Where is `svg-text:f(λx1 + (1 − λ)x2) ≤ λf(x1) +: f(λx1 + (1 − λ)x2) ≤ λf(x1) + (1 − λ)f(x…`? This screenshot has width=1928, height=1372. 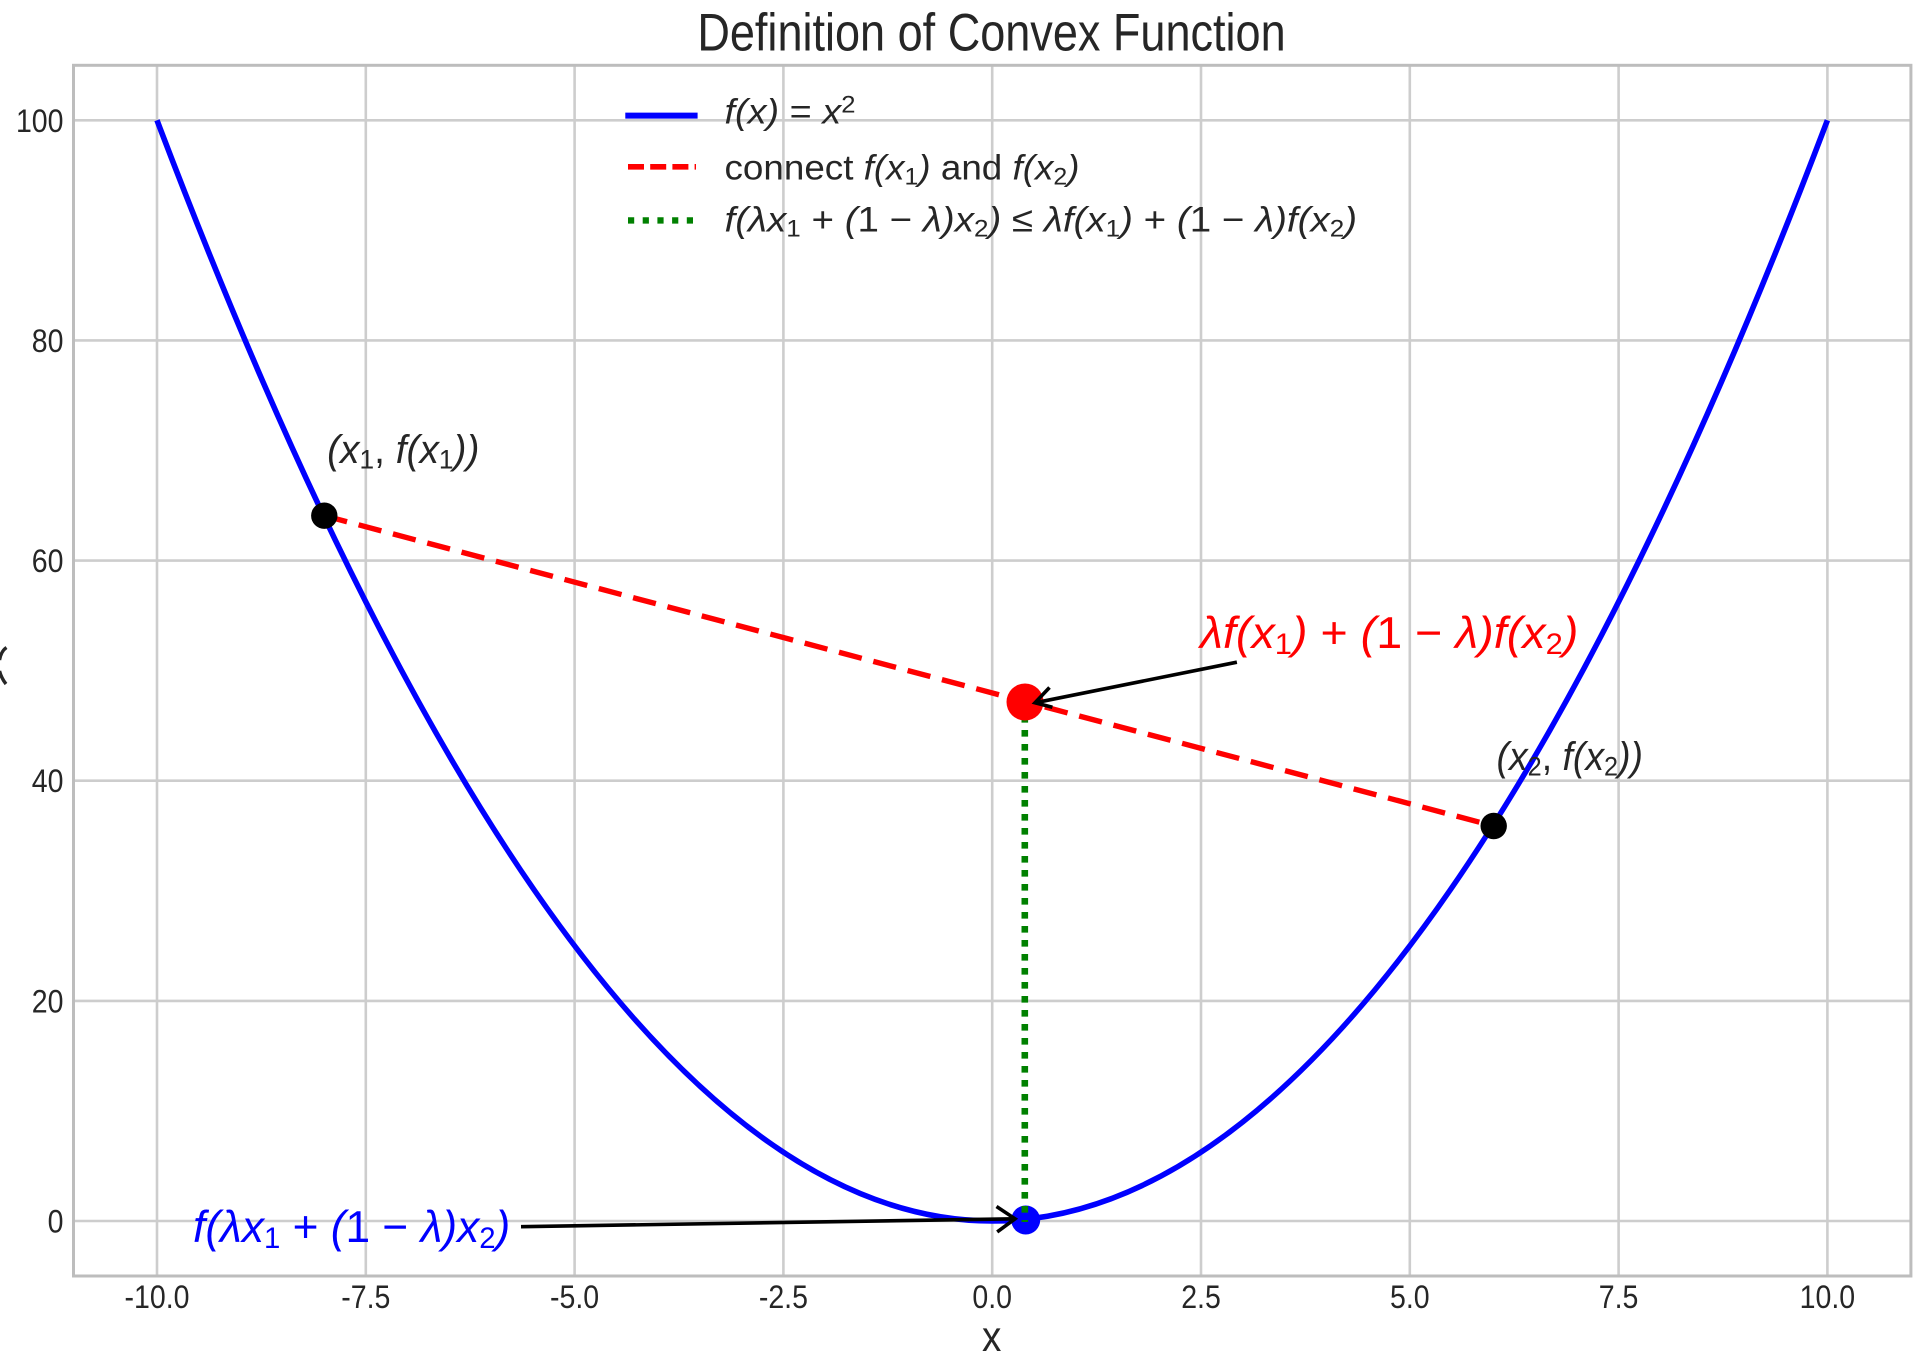 svg-text:f(λx1 + (1 − λ)x2) ≤ λf(x1) +: f(λx1 + (1 − λ)x2) ≤ λf(x1) + (1 − λ)f(x… is located at coordinates (1041, 220).